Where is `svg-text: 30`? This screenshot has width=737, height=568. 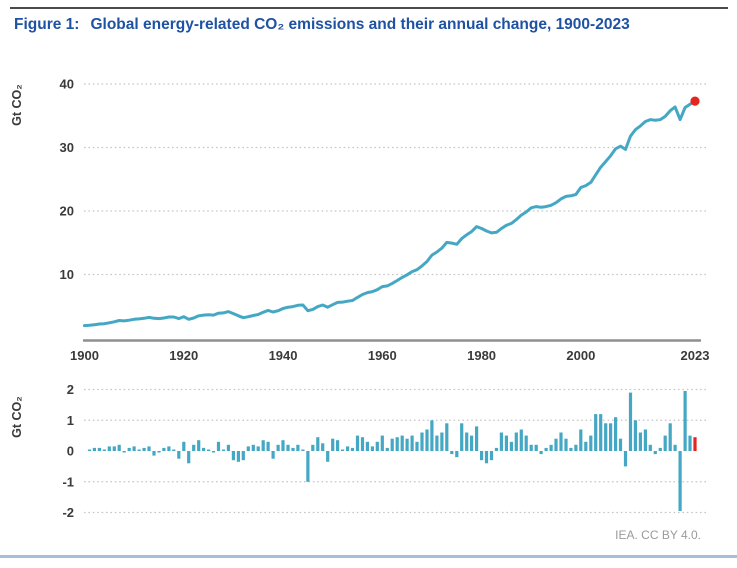
svg-text: 30 is located at coordinates (67, 147).